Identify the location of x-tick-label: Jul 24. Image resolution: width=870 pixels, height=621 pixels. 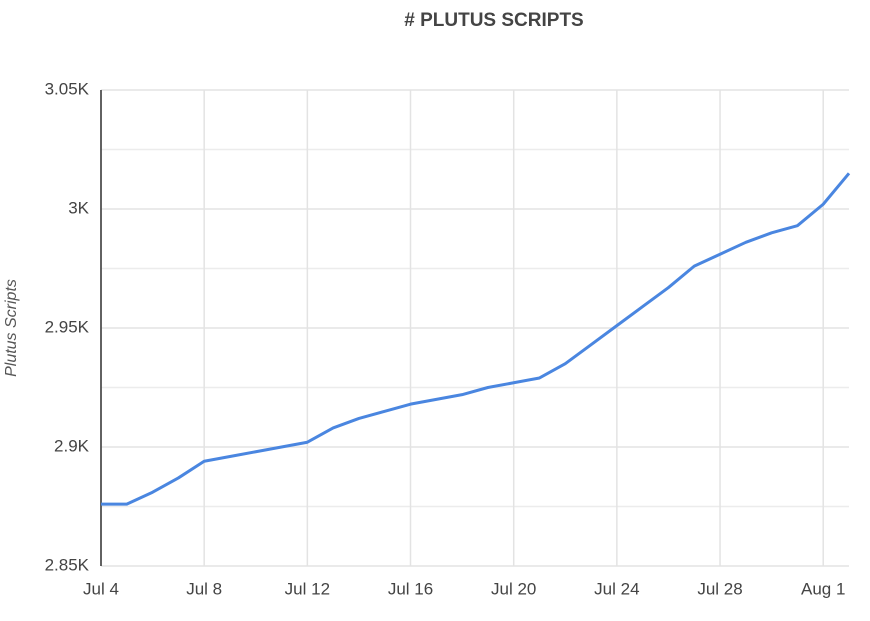
(616, 588).